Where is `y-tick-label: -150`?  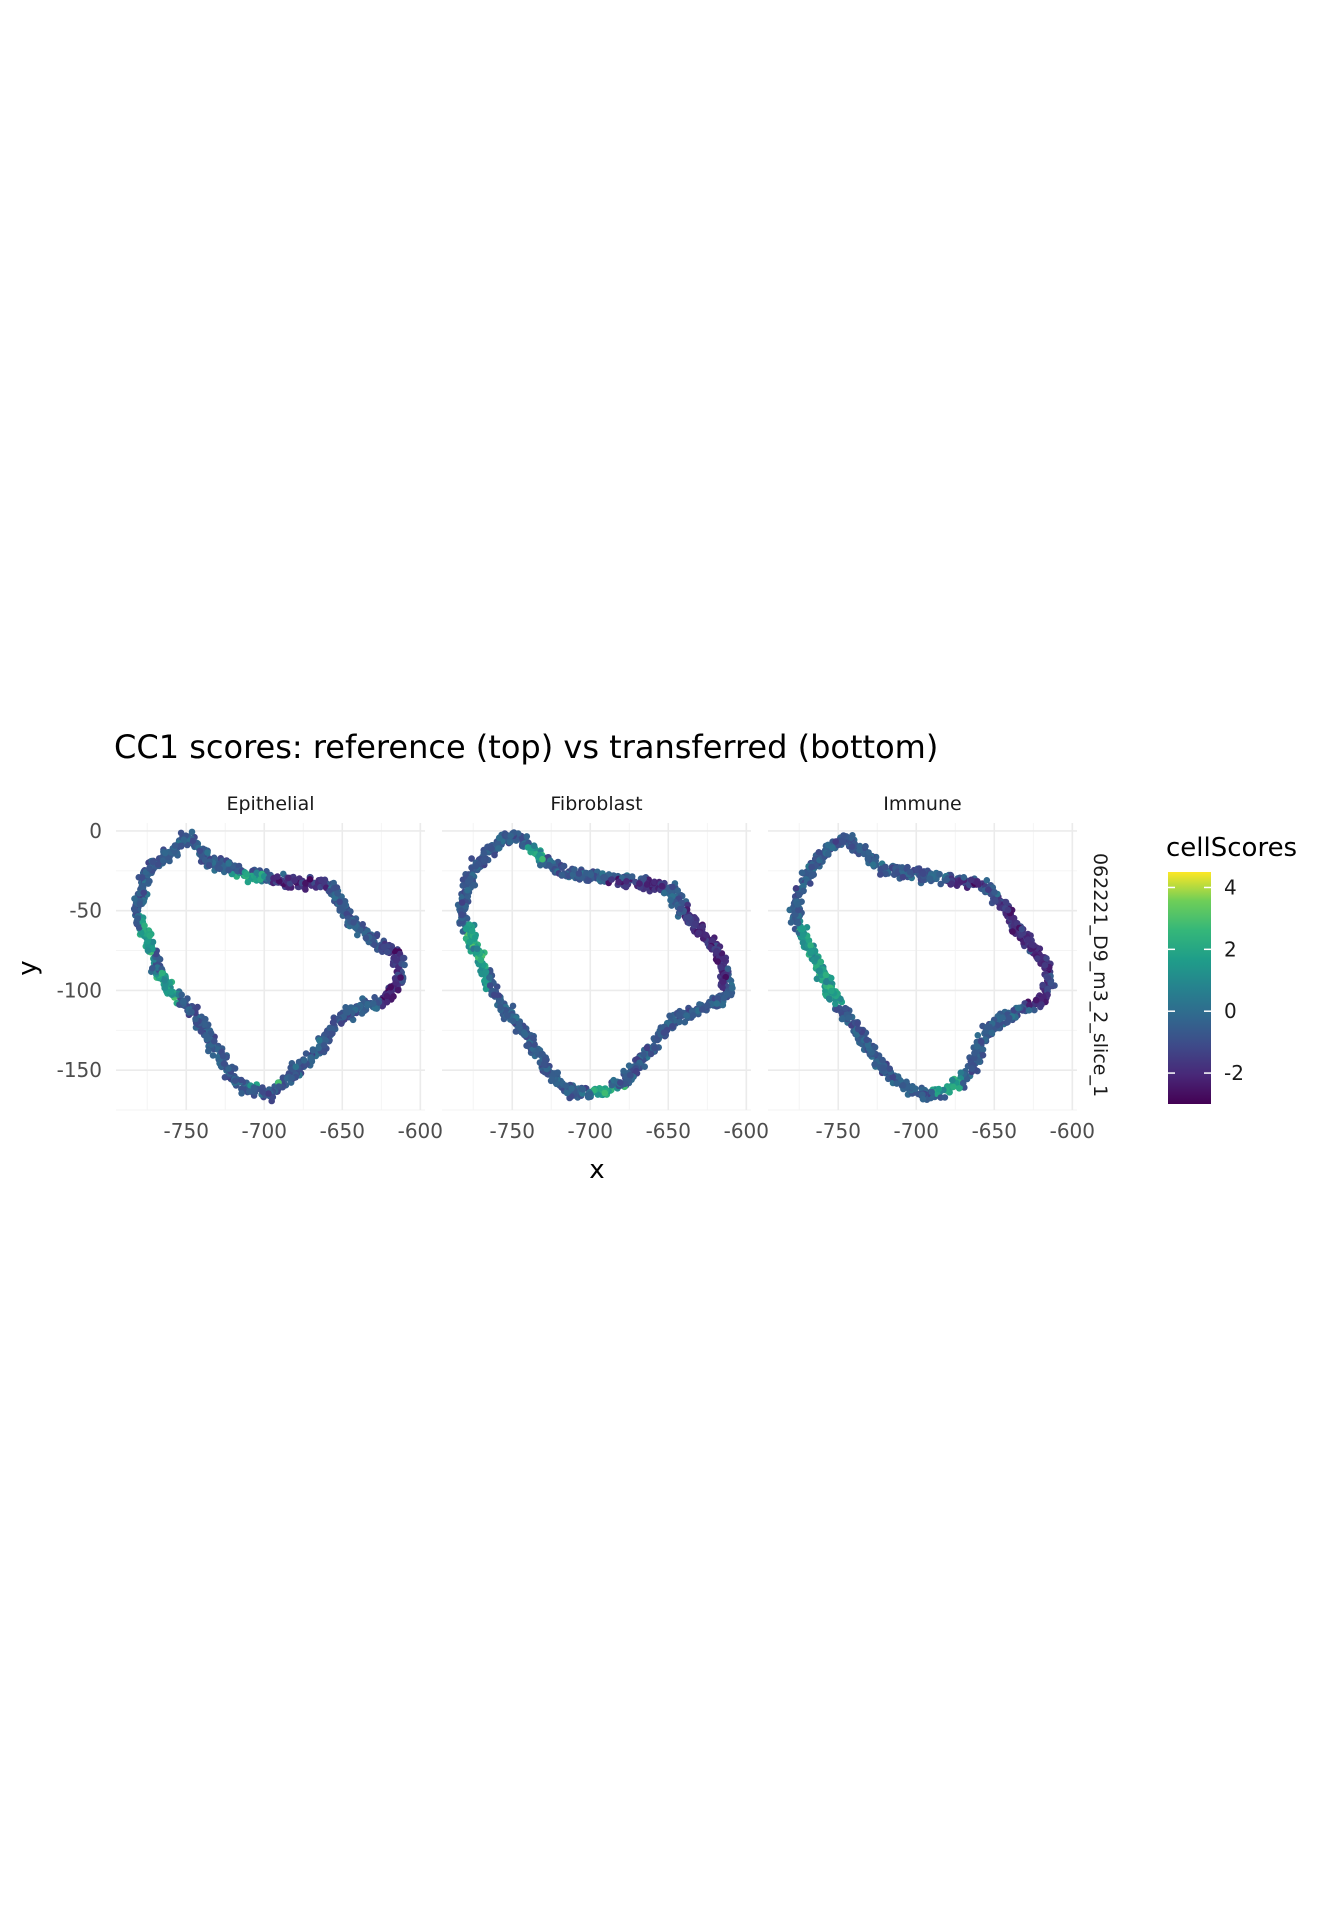 y-tick-label: -150 is located at coordinates (79, 1070).